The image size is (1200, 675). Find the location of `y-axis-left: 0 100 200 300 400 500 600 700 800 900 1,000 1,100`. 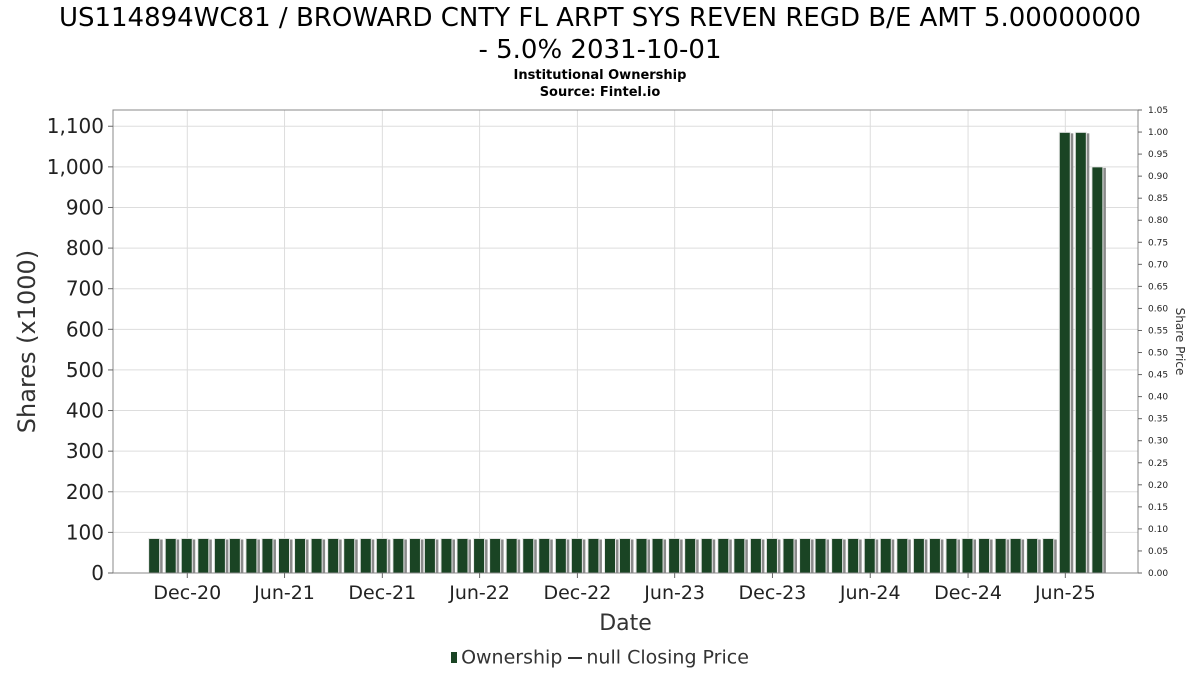

y-axis-left: 0 100 200 300 400 500 600 700 800 900 1,000 1,100 is located at coordinates (80, 349).